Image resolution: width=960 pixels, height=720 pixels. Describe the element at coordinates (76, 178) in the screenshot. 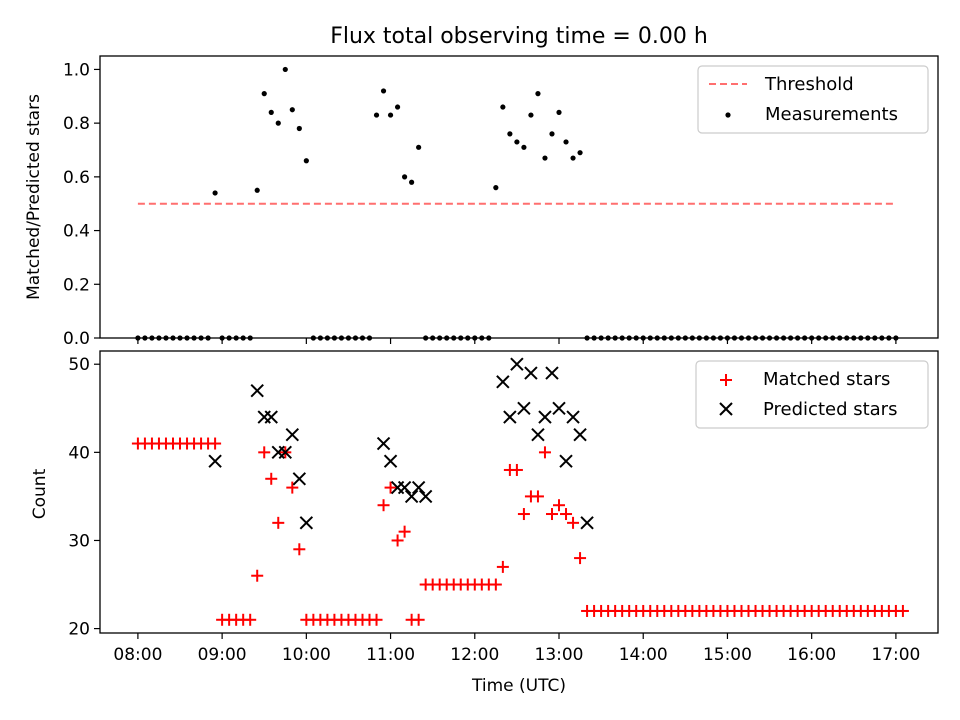

I see `top-y-tick-label: 0.6` at that location.